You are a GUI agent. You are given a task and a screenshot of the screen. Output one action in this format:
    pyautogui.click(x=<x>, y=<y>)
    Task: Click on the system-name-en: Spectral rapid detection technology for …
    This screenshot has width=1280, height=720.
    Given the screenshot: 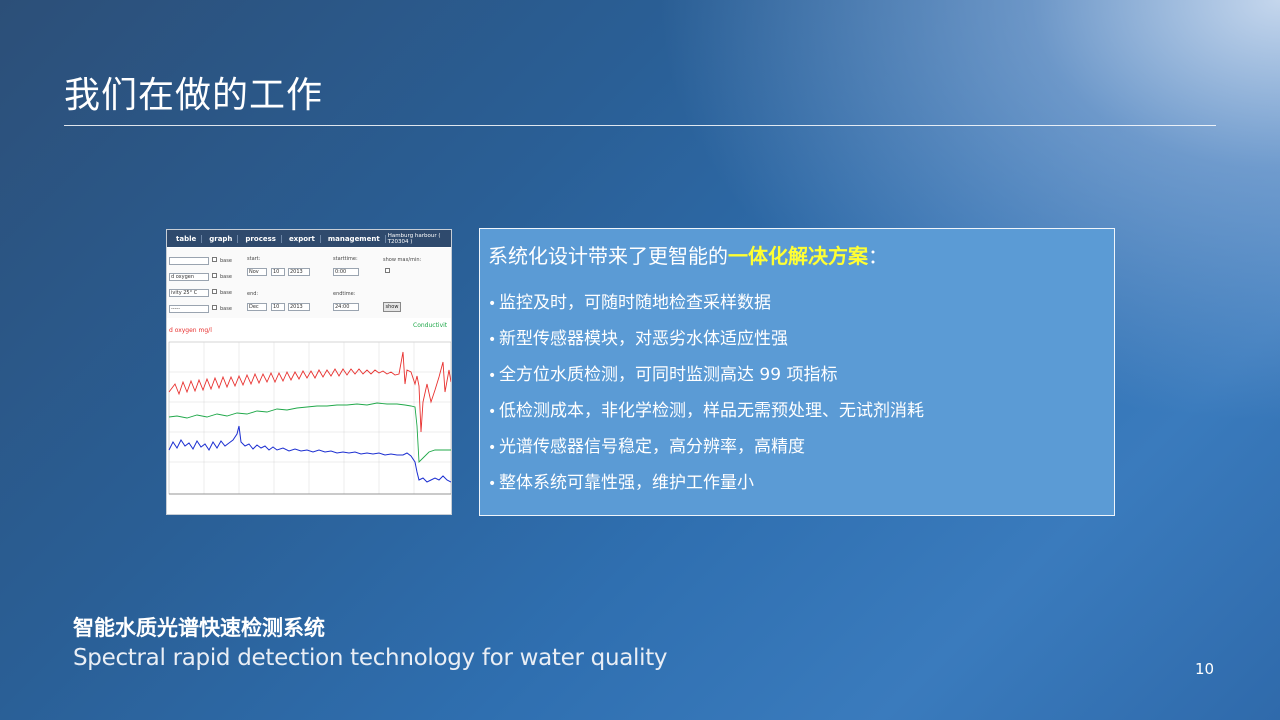 What is the action you would take?
    pyautogui.click(x=370, y=658)
    